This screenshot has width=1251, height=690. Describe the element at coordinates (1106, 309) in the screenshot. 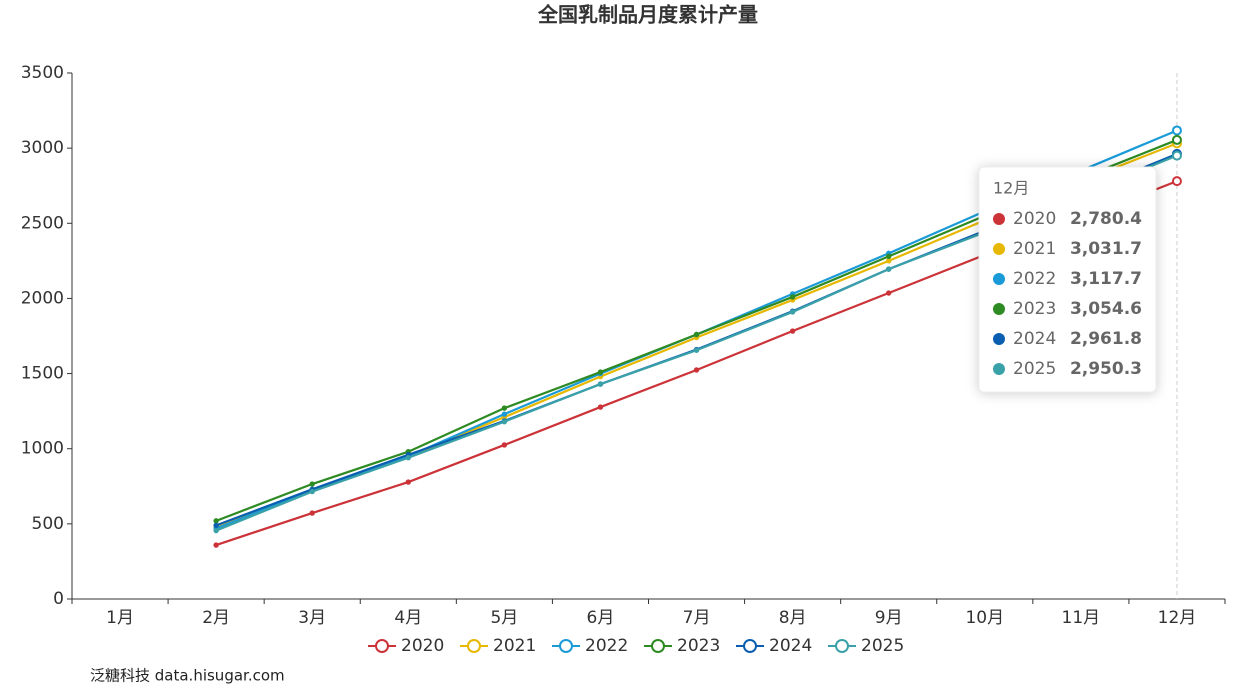

I see `tooltip-value: 3,054.6` at that location.